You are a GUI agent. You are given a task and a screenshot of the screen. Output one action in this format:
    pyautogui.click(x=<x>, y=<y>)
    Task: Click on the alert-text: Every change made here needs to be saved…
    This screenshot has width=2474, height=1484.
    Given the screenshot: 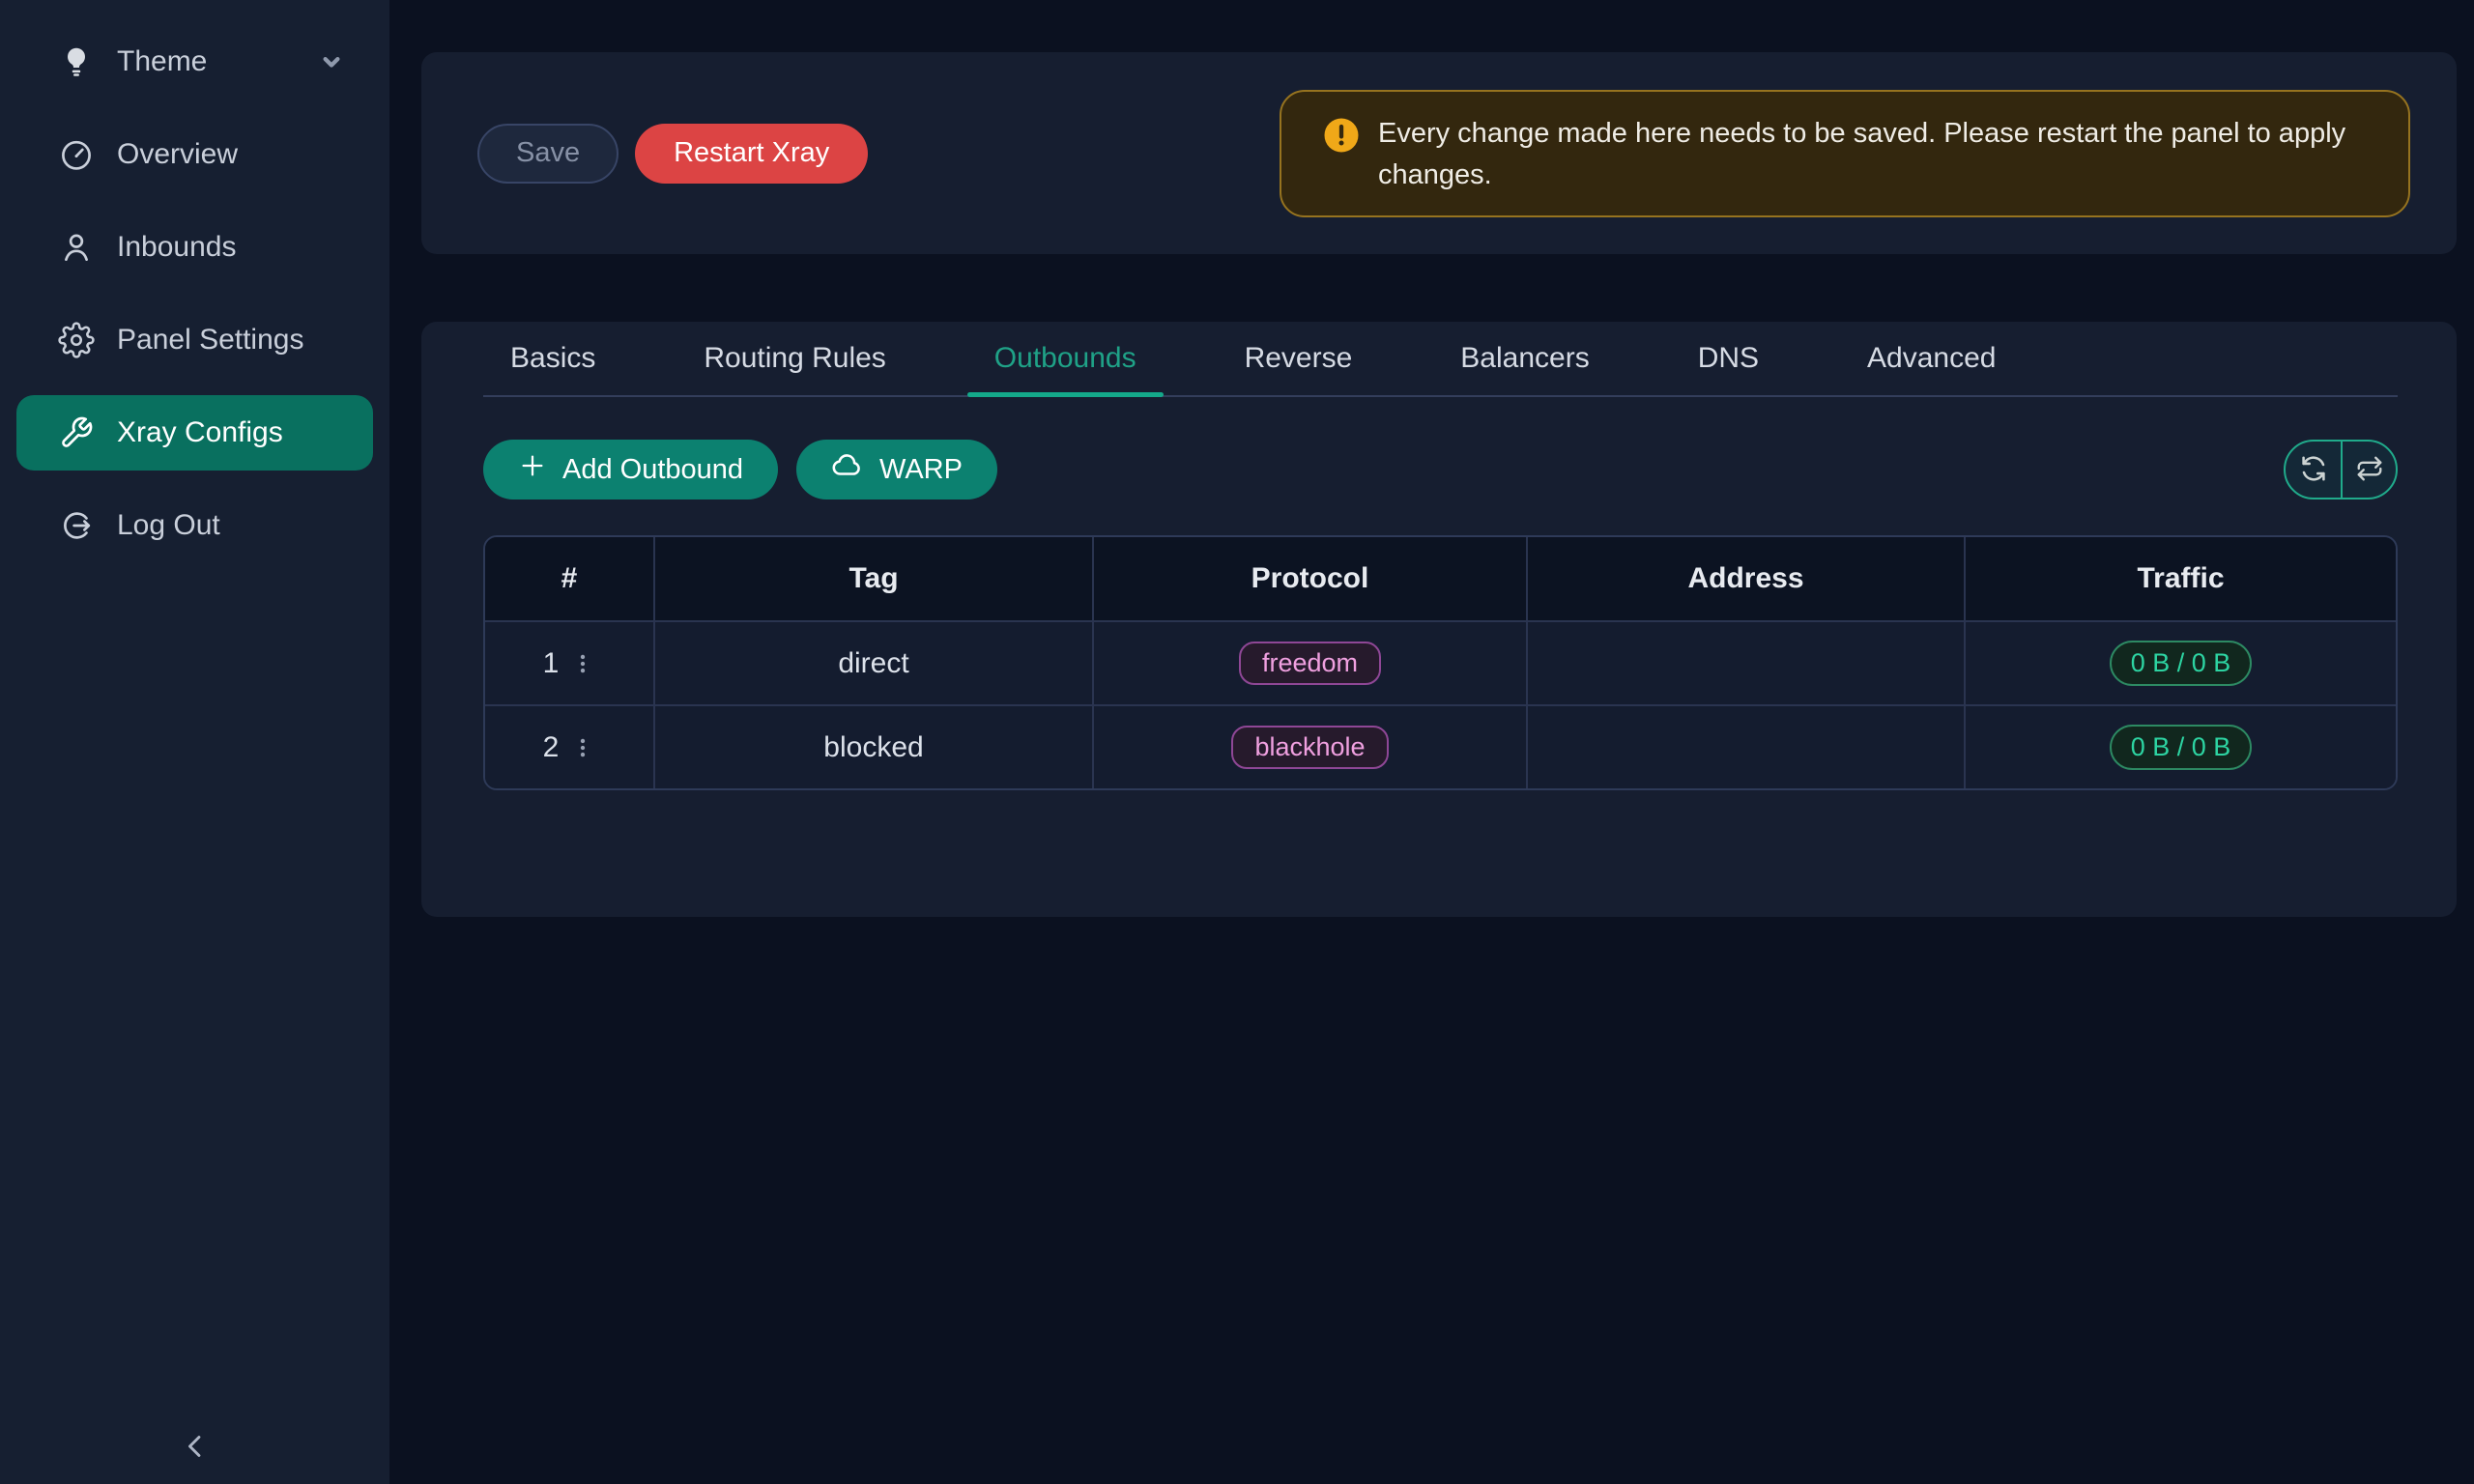 What is the action you would take?
    pyautogui.click(x=1862, y=154)
    